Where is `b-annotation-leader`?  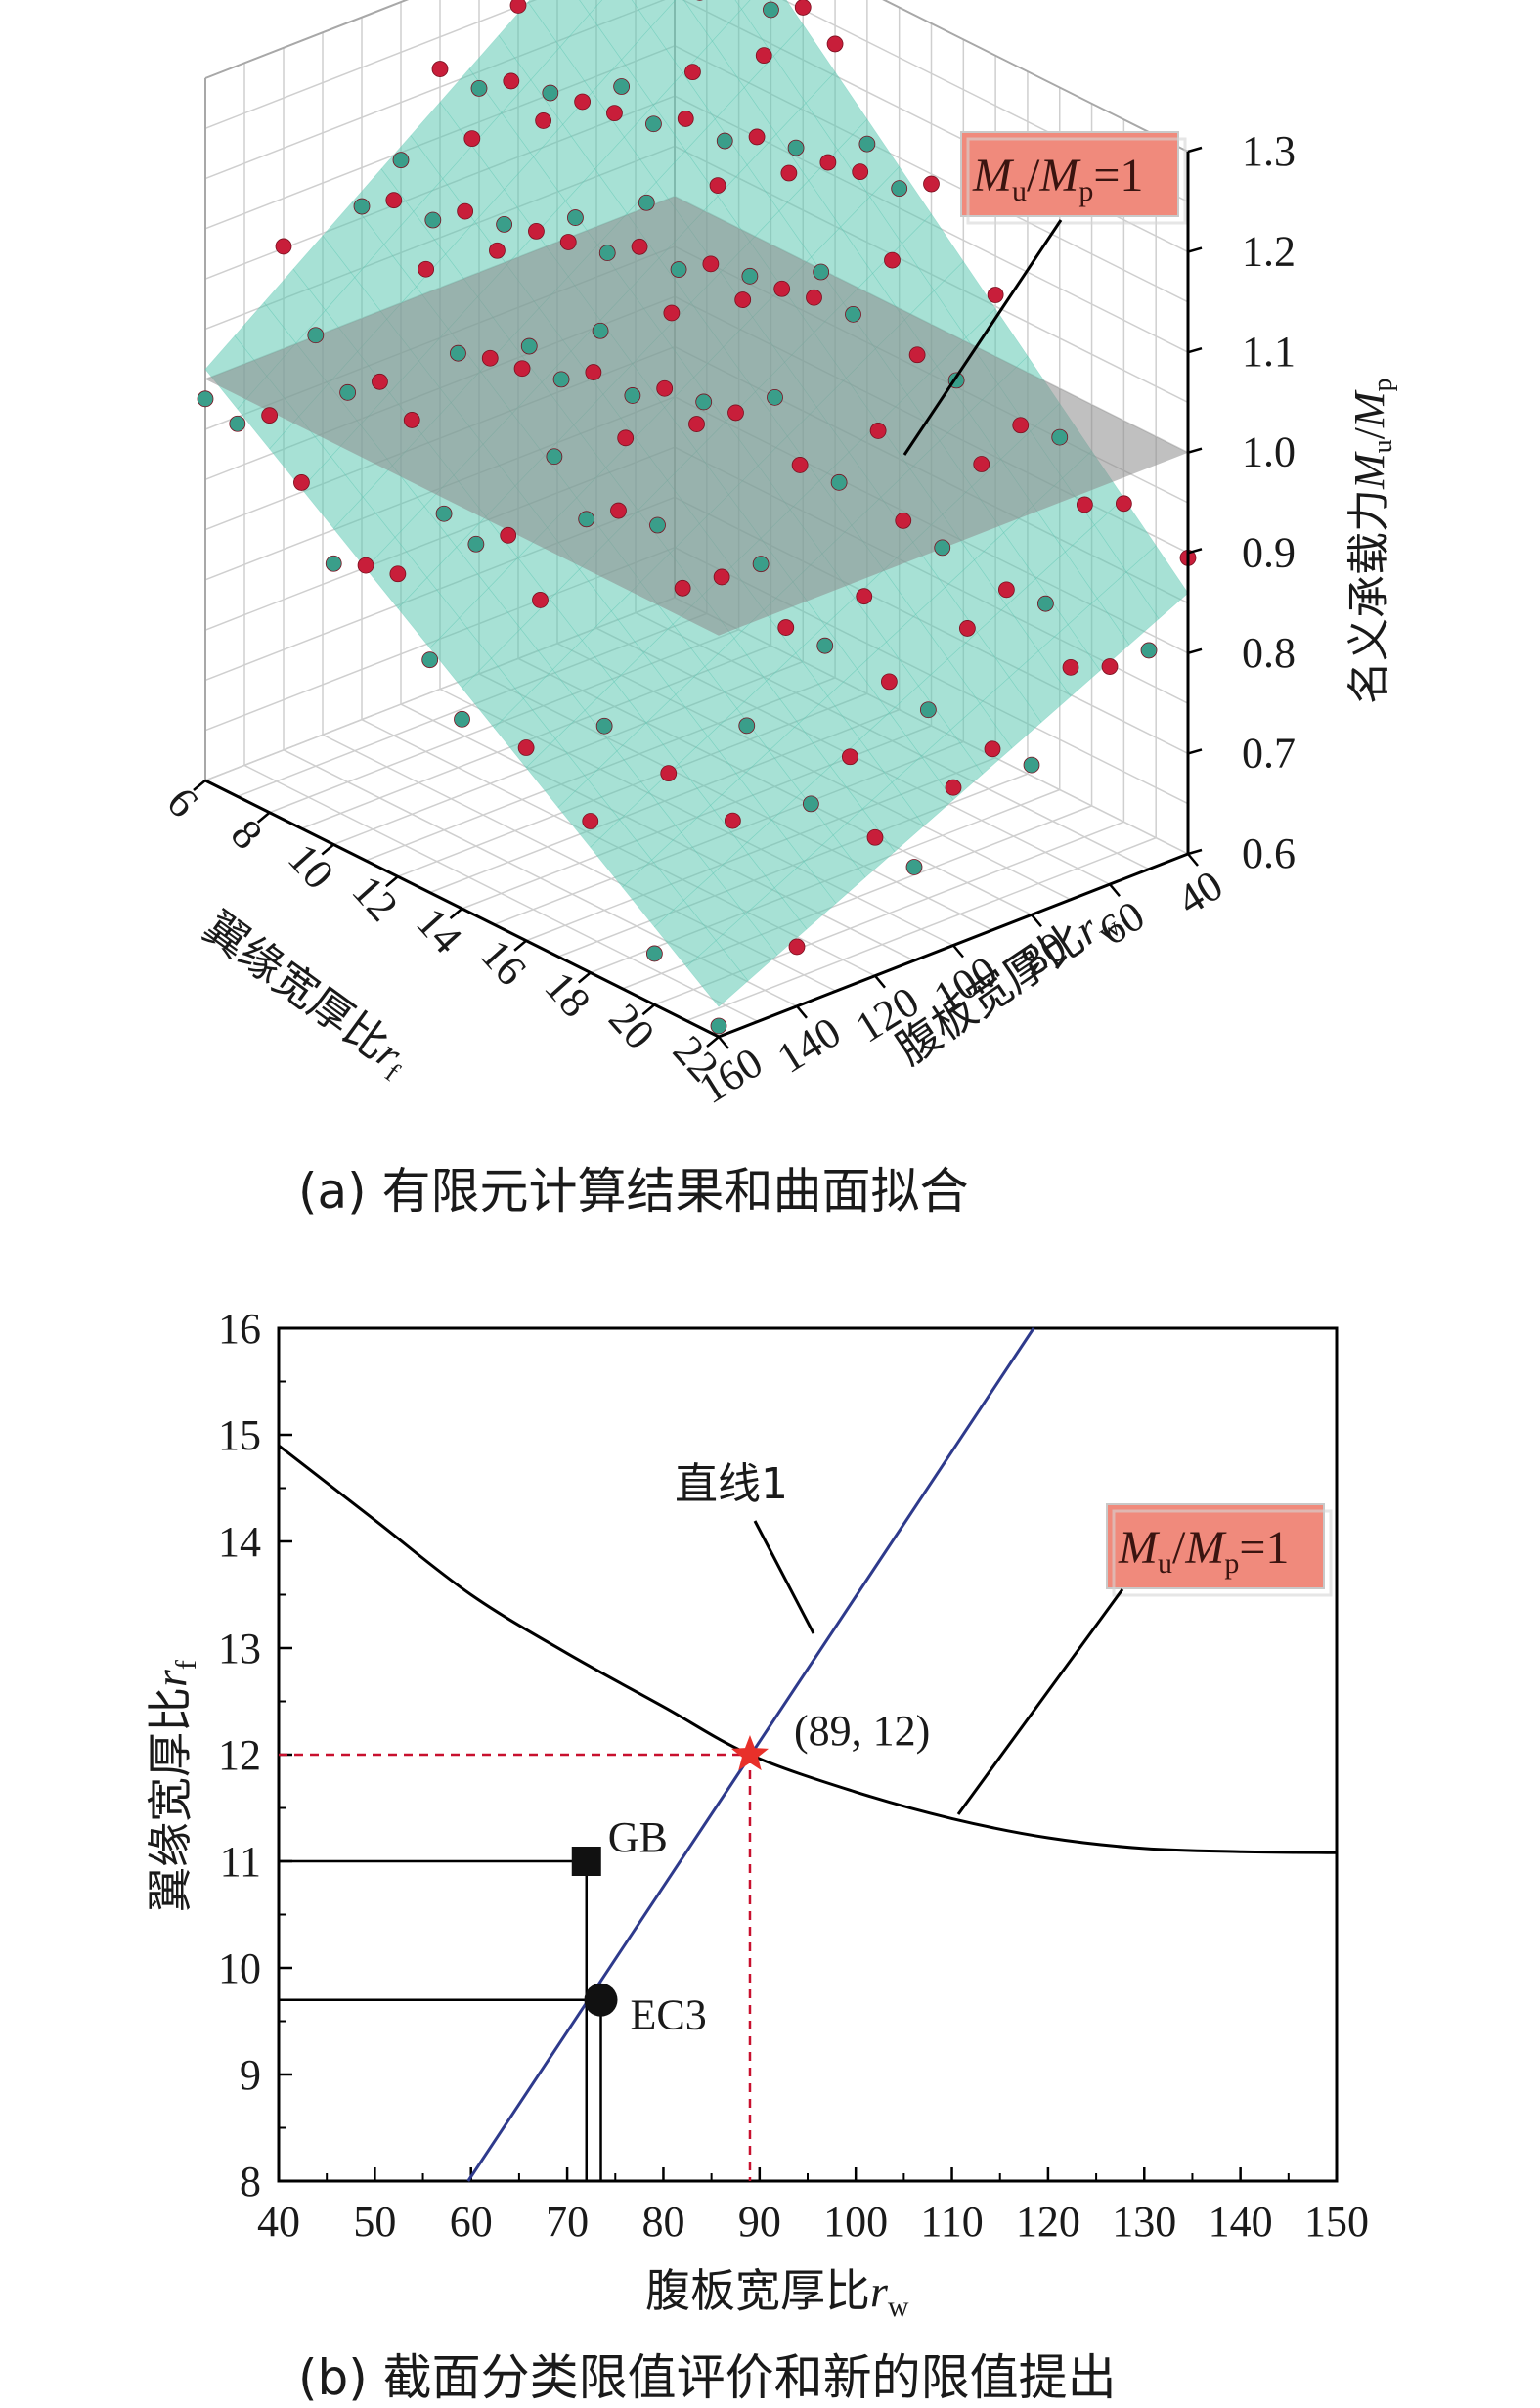
b-annotation-leader is located at coordinates (1040, 1702).